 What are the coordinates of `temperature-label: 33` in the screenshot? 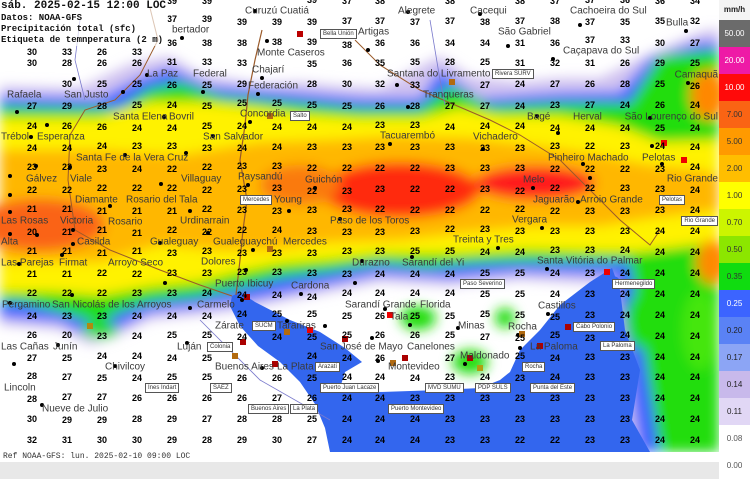 It's located at (137, 52).